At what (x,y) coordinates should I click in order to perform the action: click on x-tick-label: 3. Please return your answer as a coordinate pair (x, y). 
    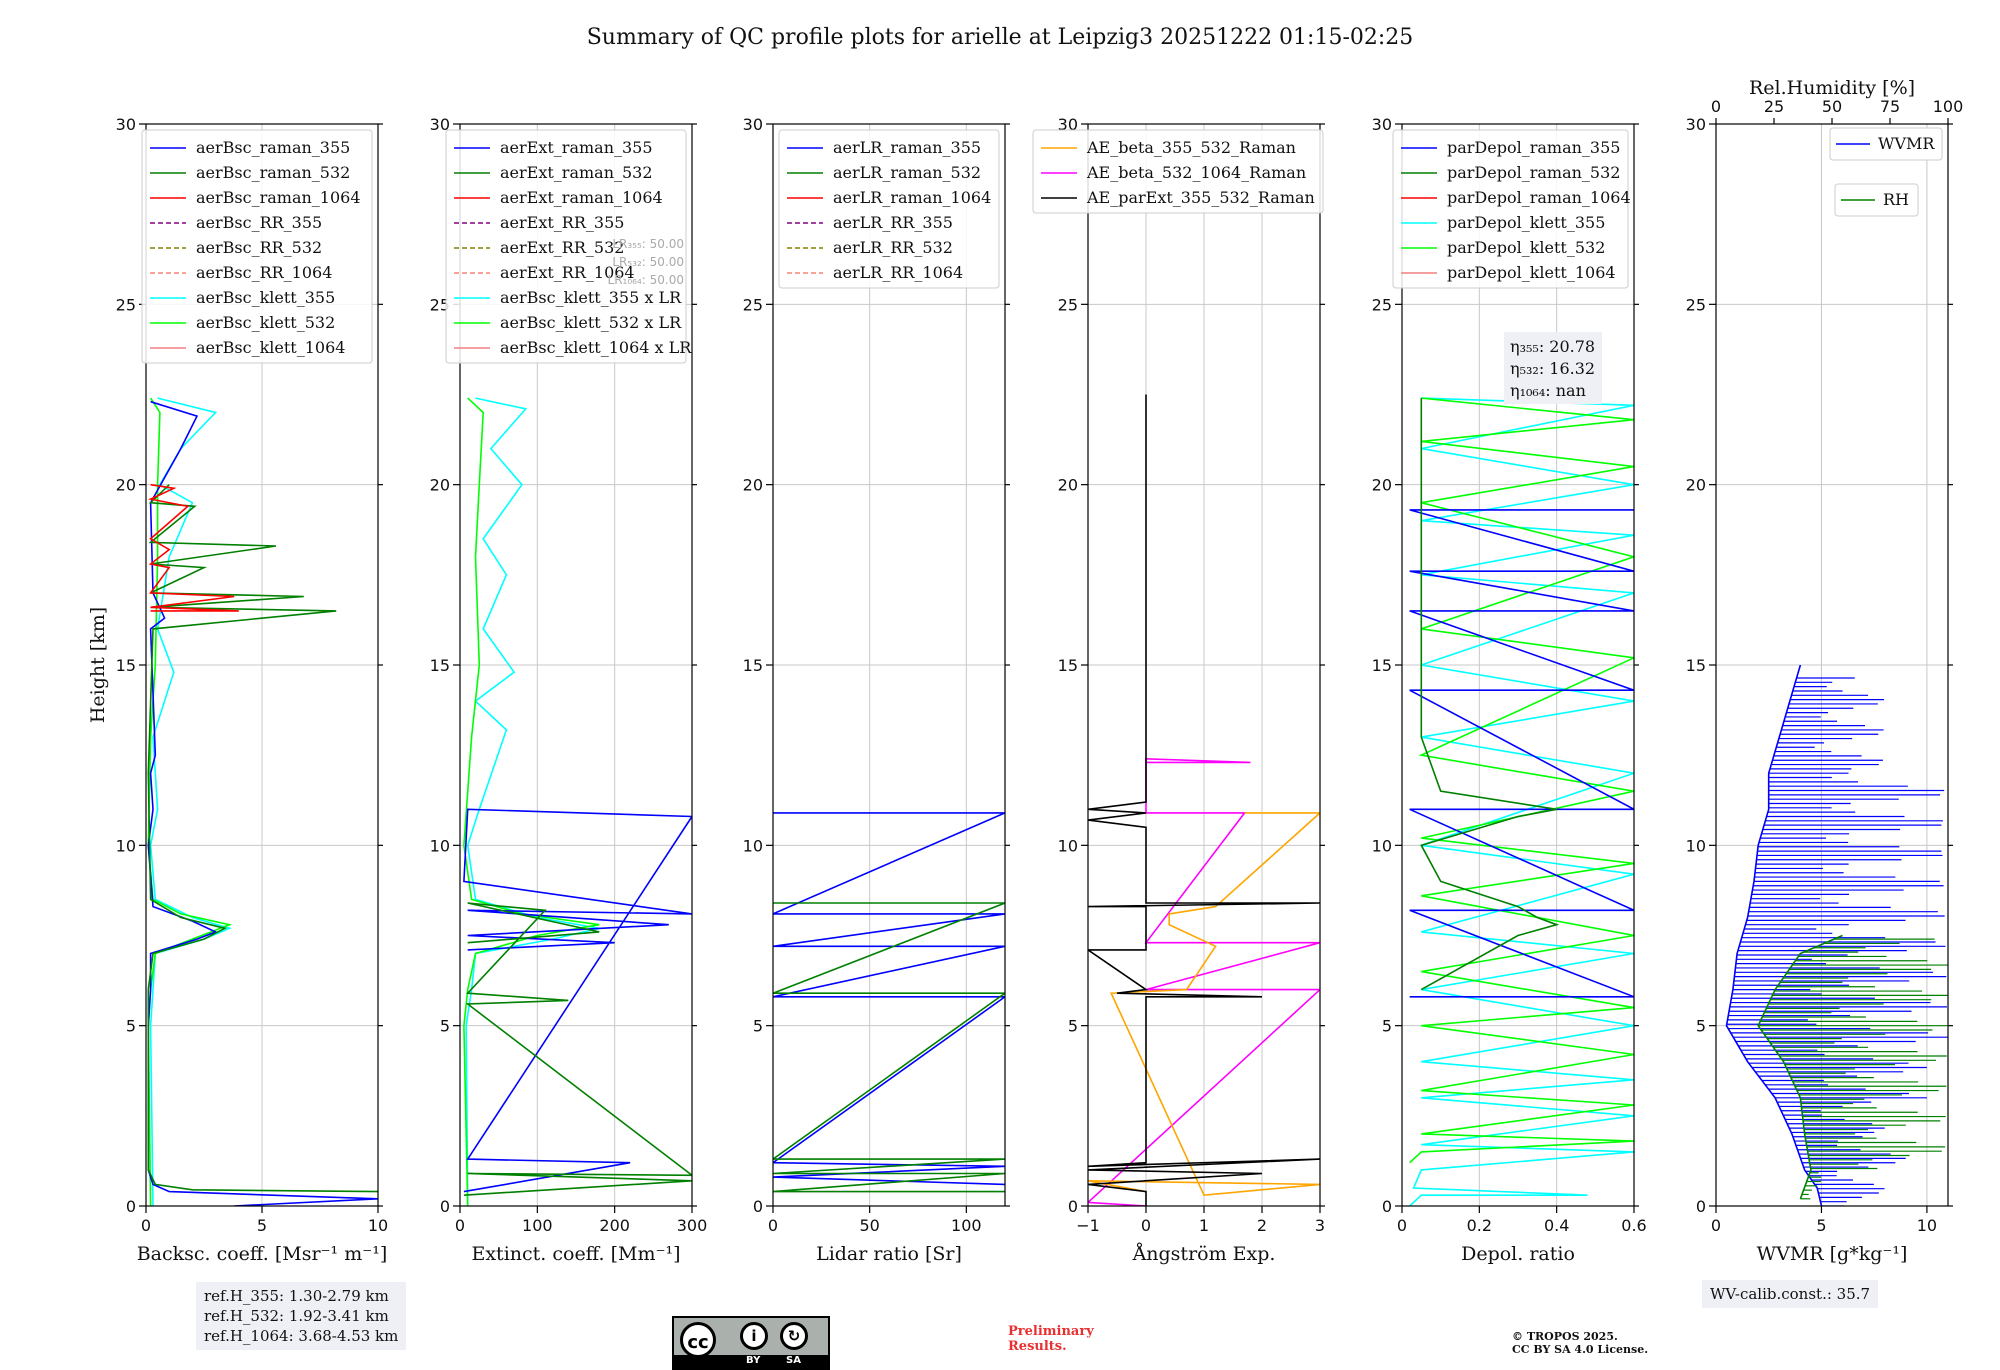
    Looking at the image, I should click on (1320, 1225).